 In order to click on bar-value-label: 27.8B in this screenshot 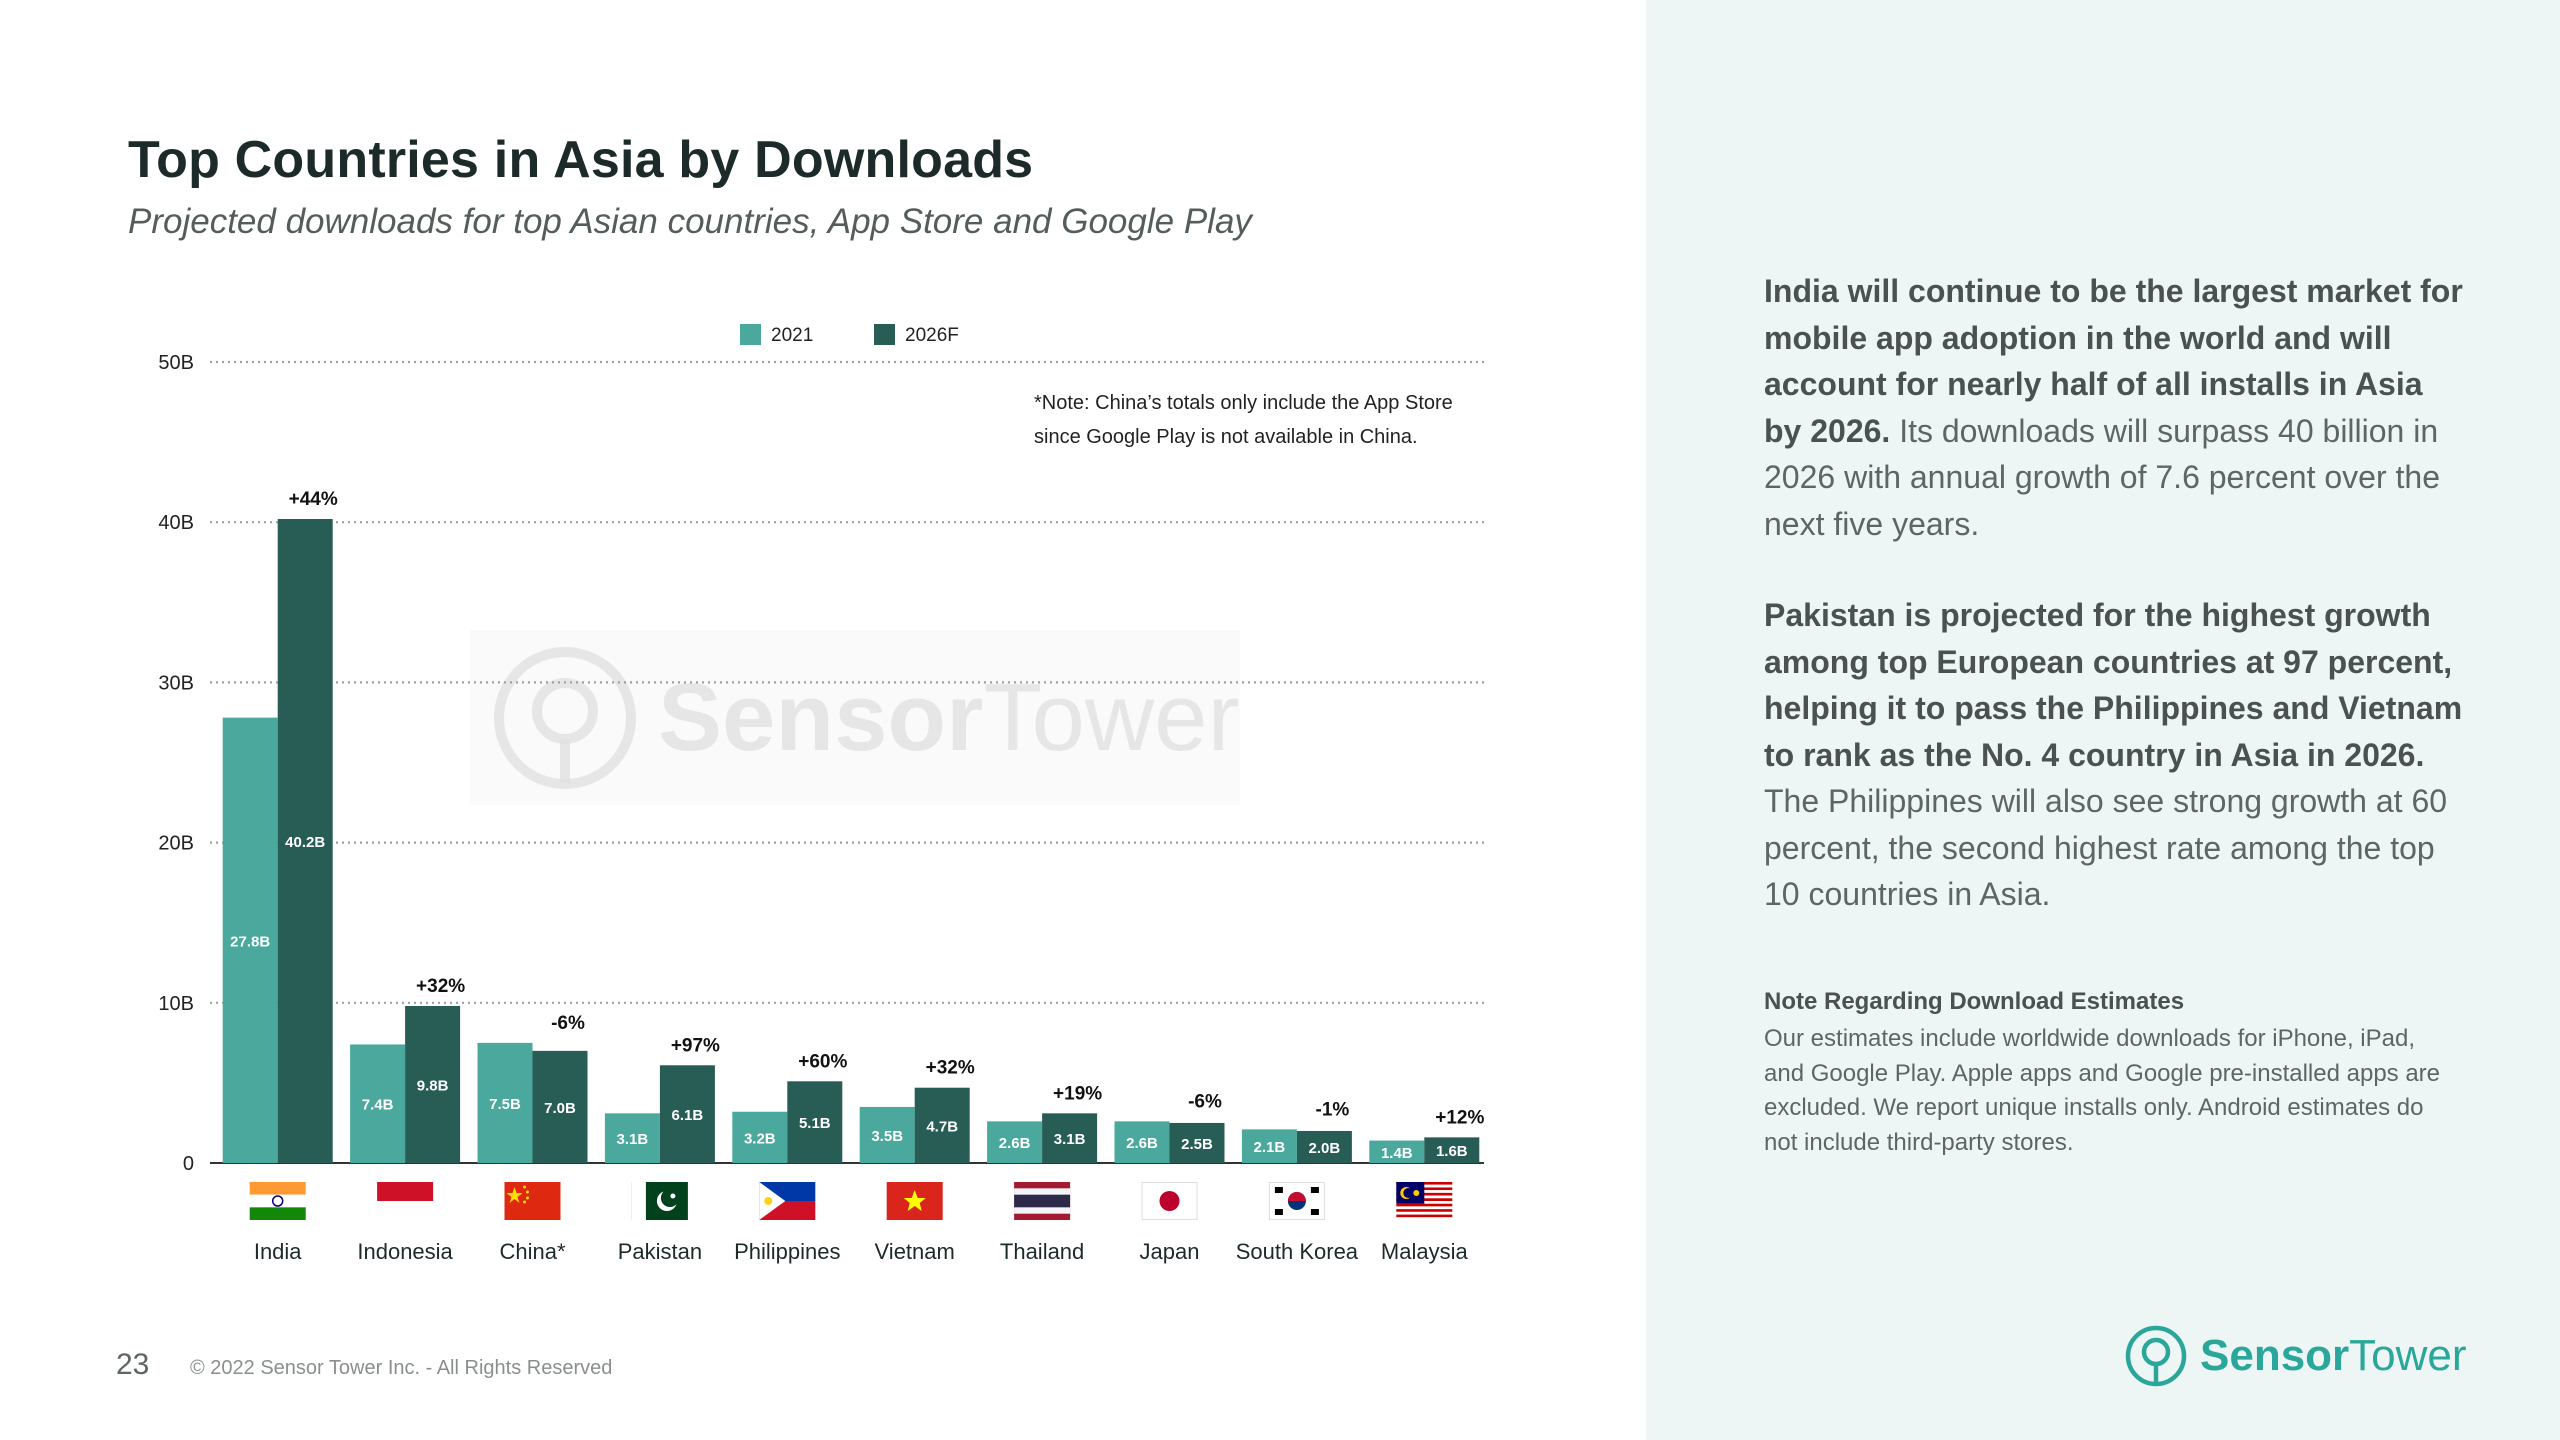, I will do `click(250, 941)`.